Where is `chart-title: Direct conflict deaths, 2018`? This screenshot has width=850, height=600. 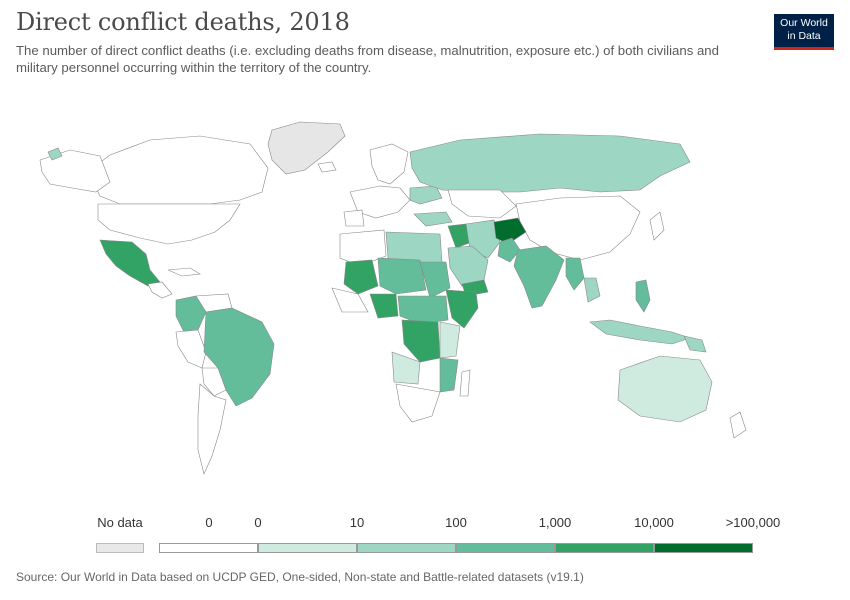 chart-title: Direct conflict deaths, 2018 is located at coordinates (183, 22).